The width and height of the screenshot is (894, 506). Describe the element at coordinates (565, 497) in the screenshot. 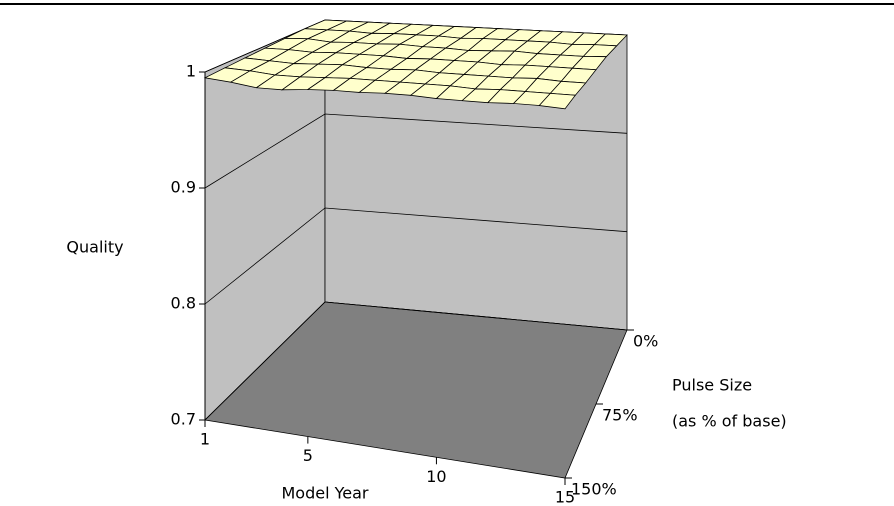

I see `x-tick-label: 15` at that location.